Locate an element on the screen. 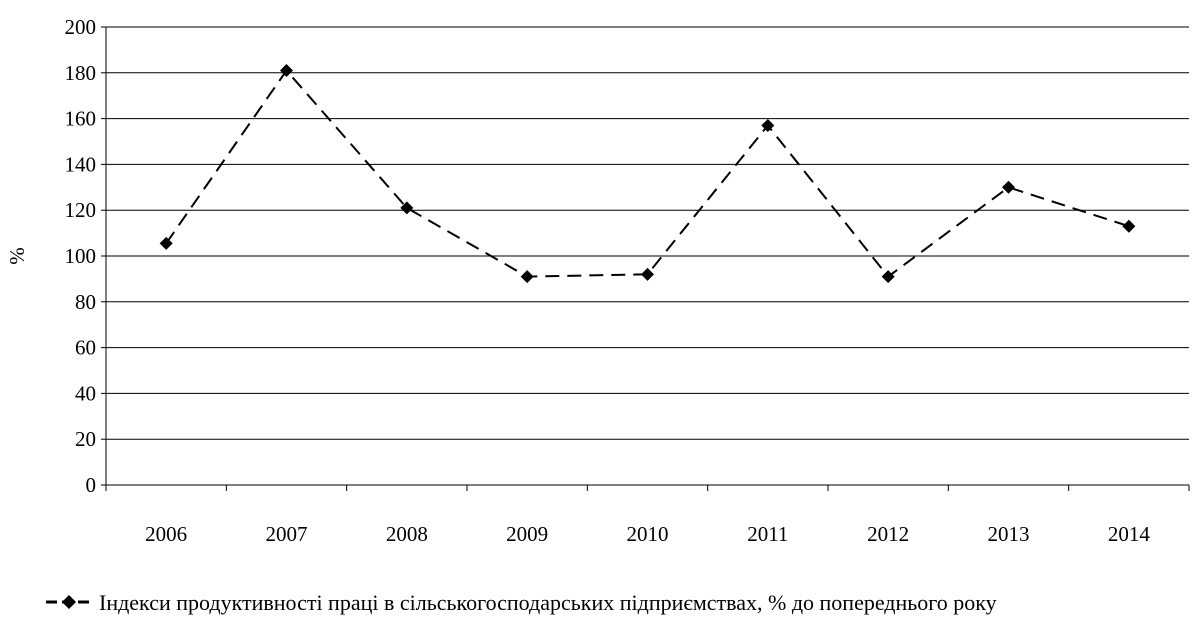 This screenshot has width=1196, height=617. x-tick-label: 2007 is located at coordinates (287, 534).